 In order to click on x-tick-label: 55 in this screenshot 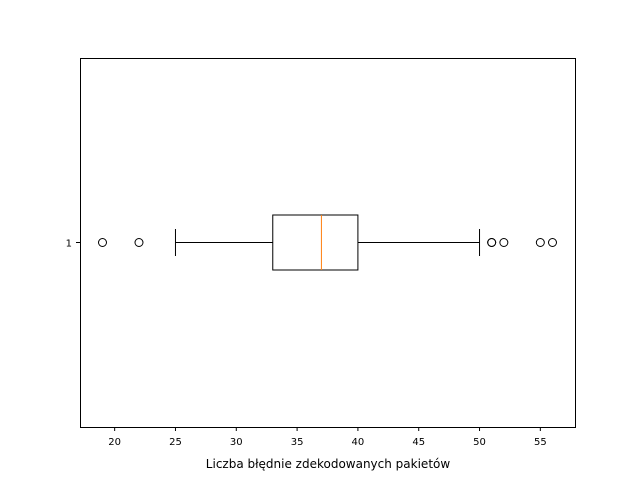, I will do `click(540, 442)`.